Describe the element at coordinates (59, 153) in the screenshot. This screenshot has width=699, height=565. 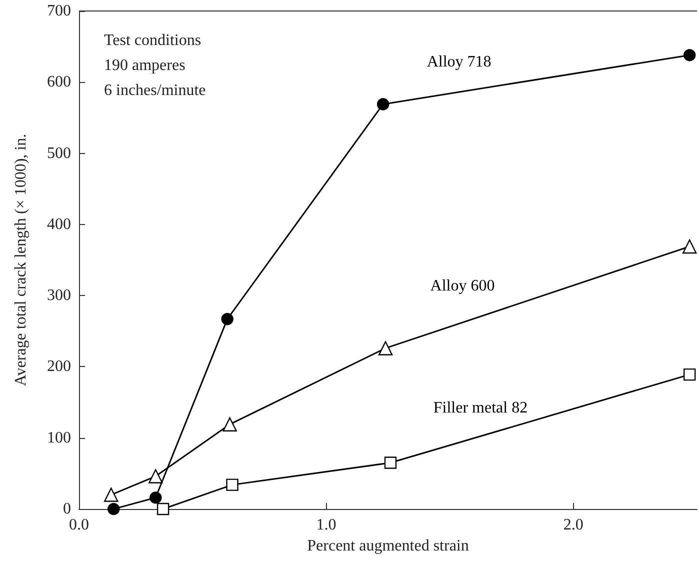
I see `y-tick-label: 500` at that location.